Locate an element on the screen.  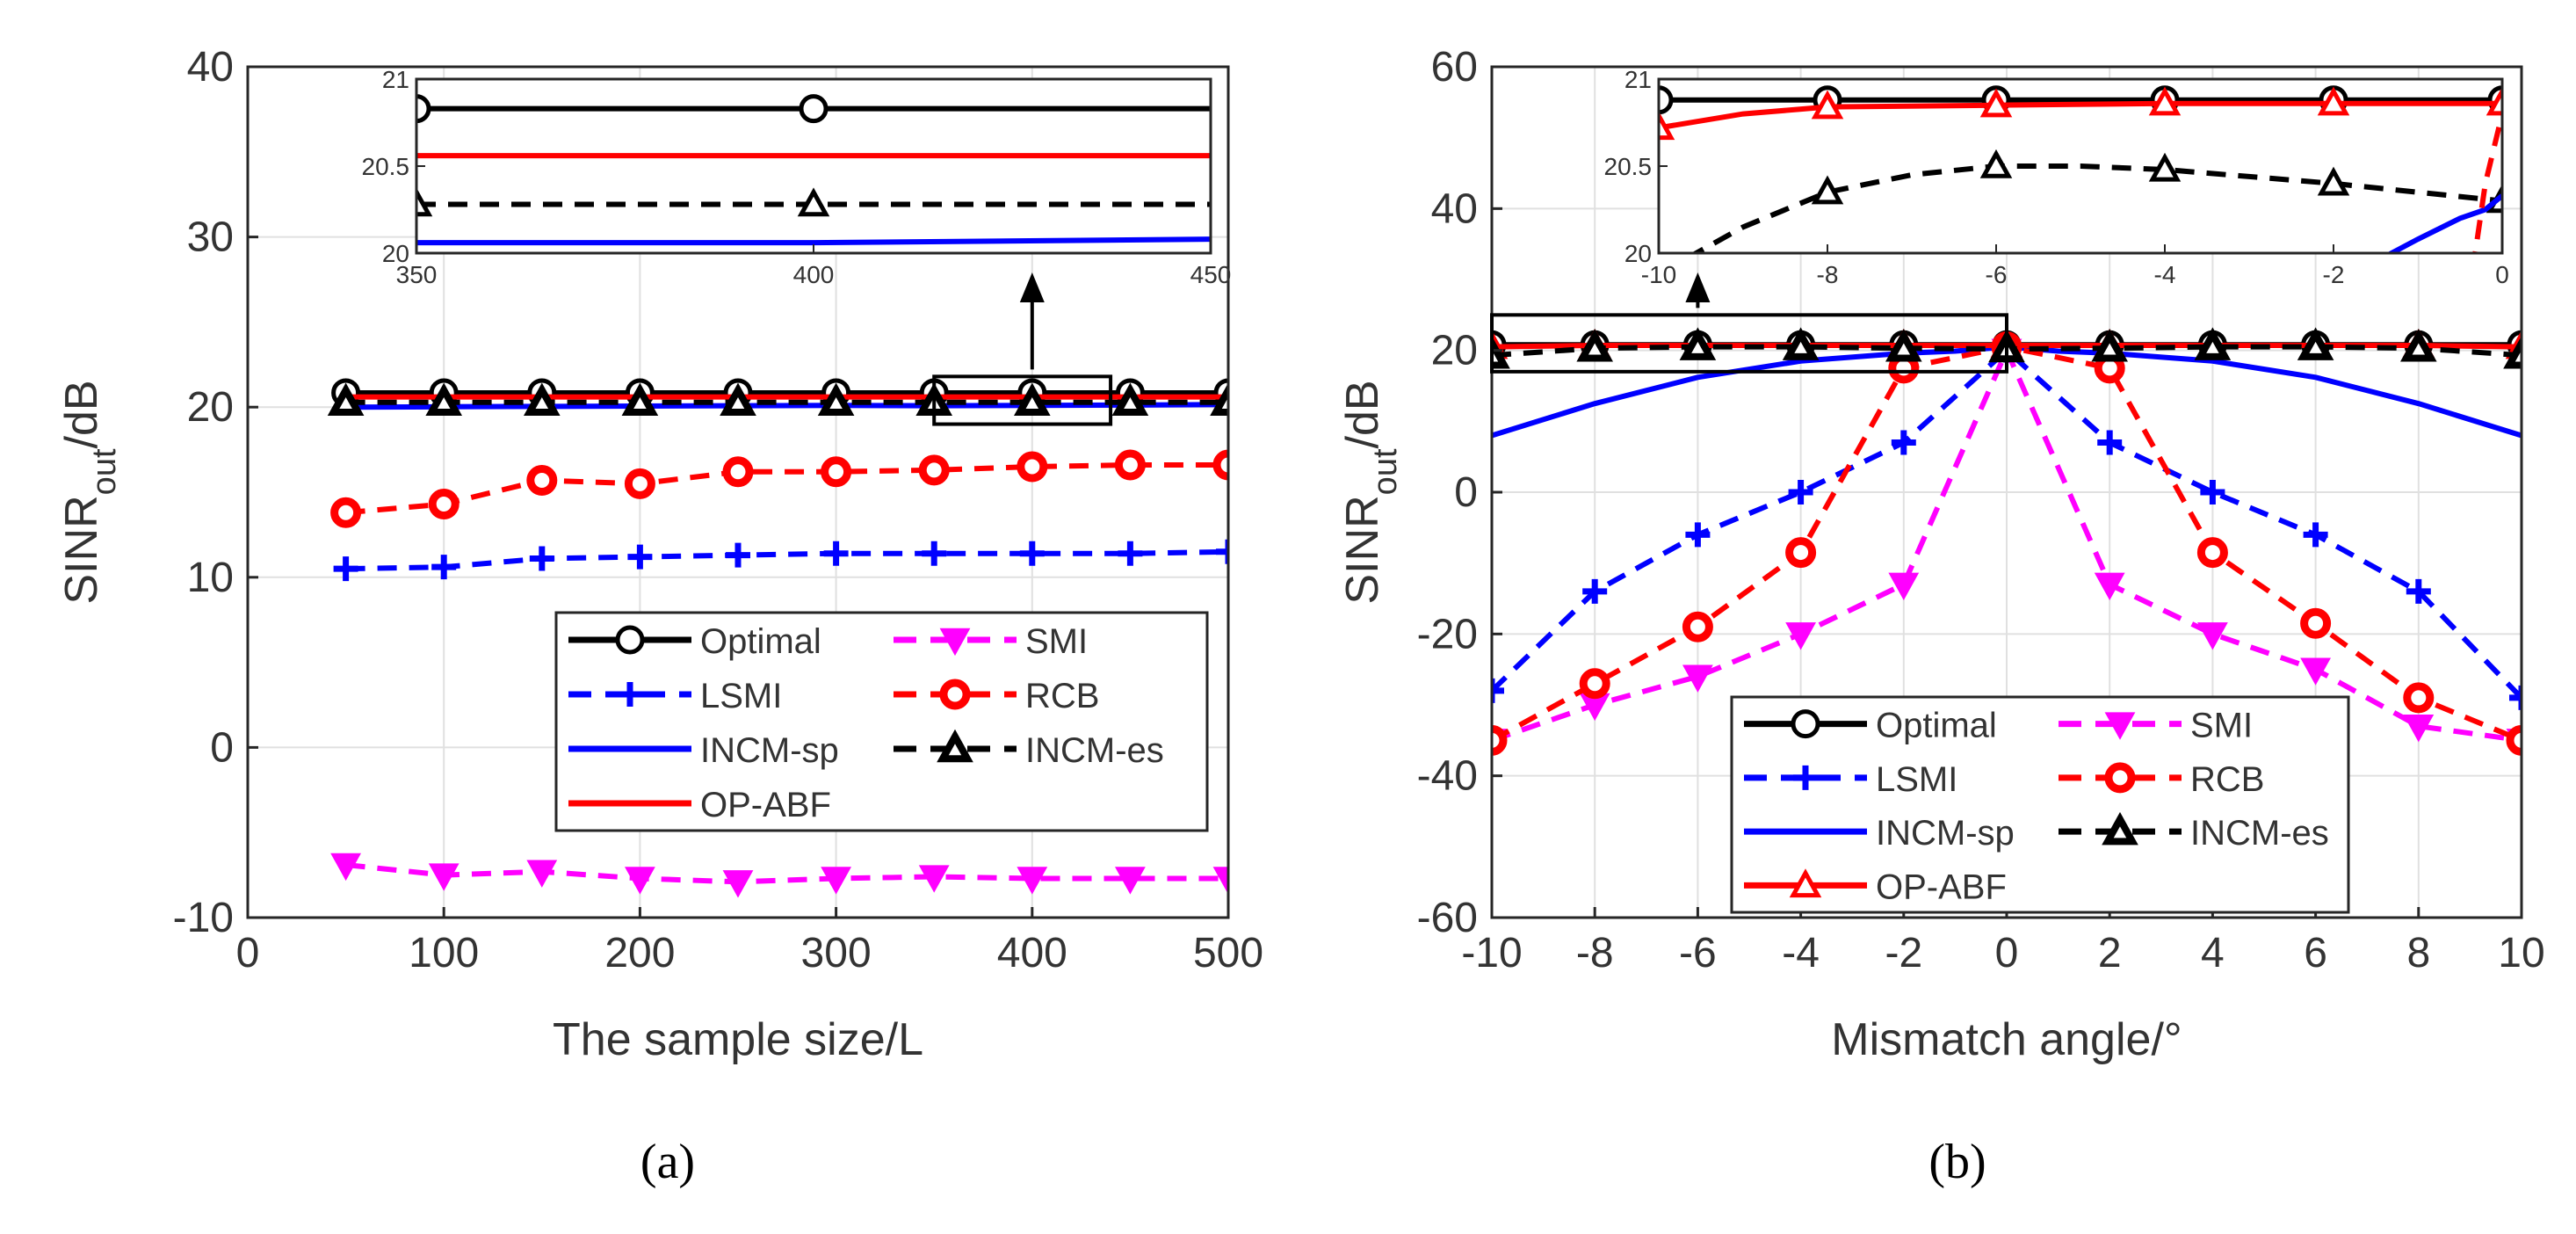
legend-marker-lsmi is located at coordinates (1805, 777).